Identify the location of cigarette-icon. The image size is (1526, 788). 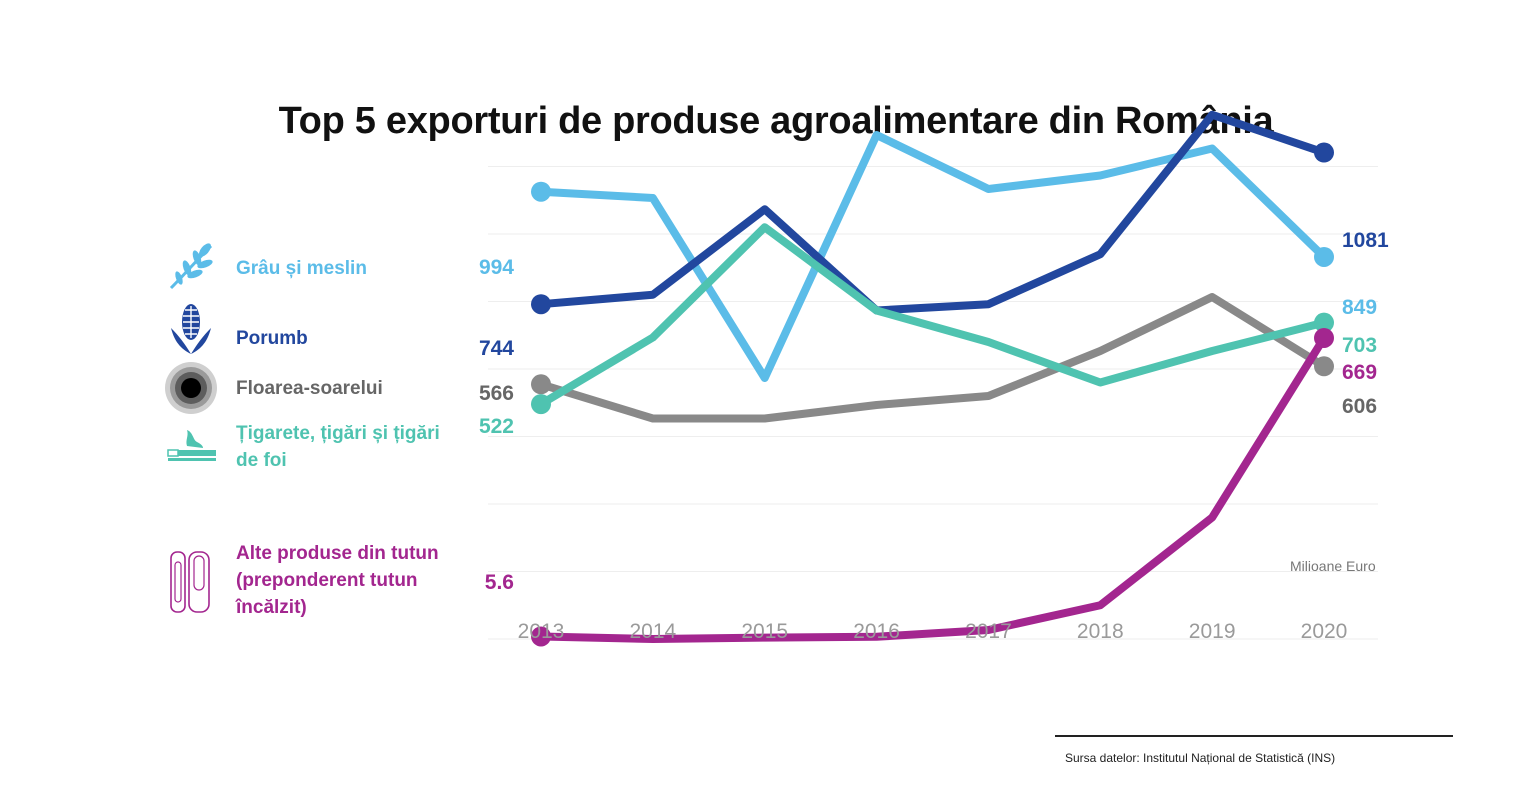
(191, 445).